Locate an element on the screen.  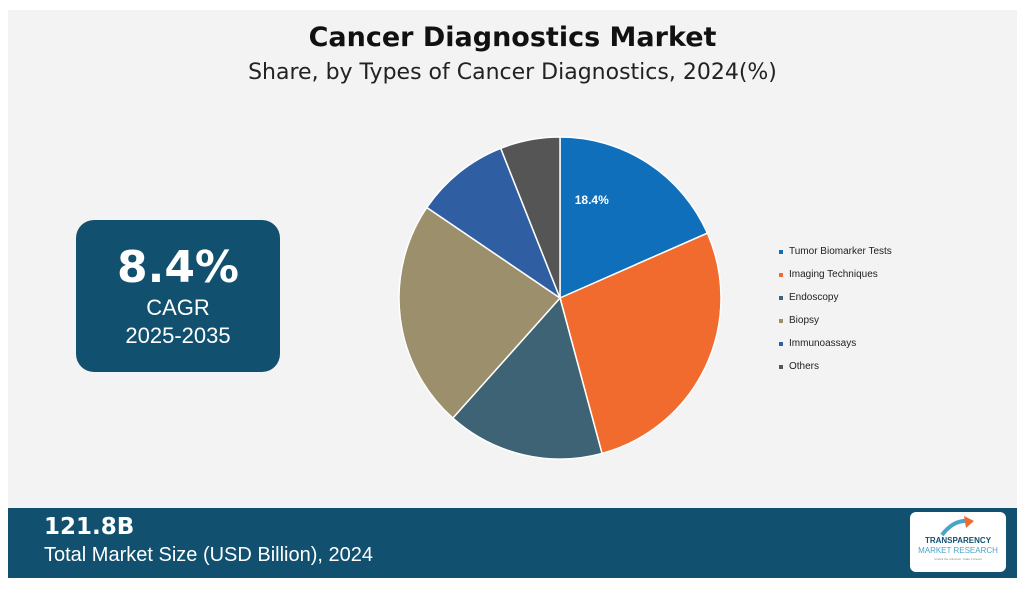
legend-label: Tumor Biomarker Tests is located at coordinates (840, 251).